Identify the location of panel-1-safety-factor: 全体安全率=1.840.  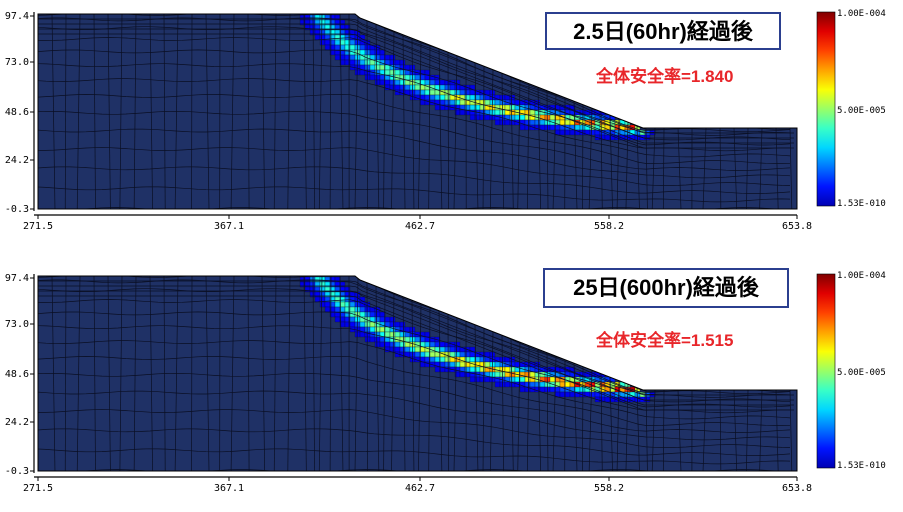
(664, 74).